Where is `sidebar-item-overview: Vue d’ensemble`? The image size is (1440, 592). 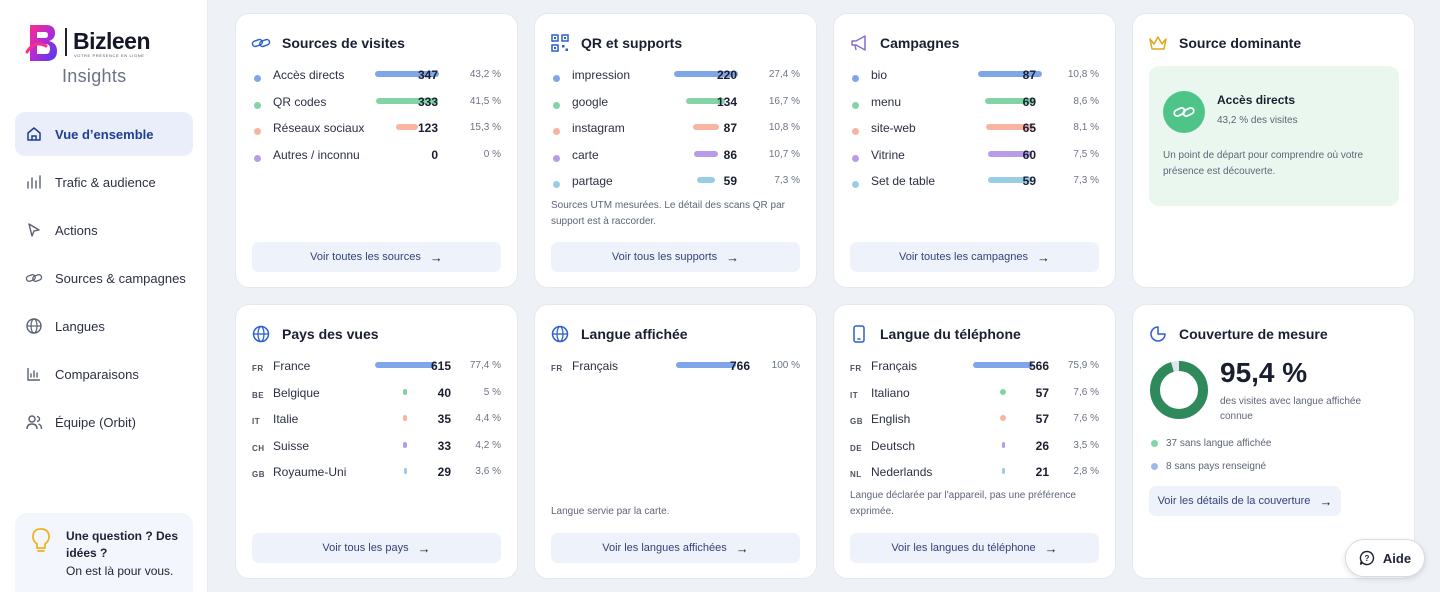 sidebar-item-overview: Vue d’ensemble is located at coordinates (104, 134).